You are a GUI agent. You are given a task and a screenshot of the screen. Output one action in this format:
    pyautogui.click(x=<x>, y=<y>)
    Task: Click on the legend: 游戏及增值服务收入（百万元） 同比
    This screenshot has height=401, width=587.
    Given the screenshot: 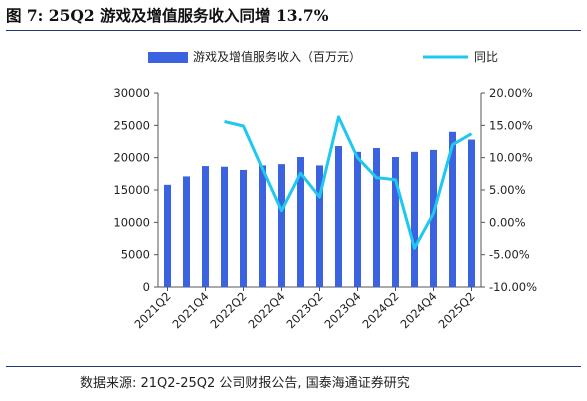 What is the action you would take?
    pyautogui.click(x=323, y=56)
    